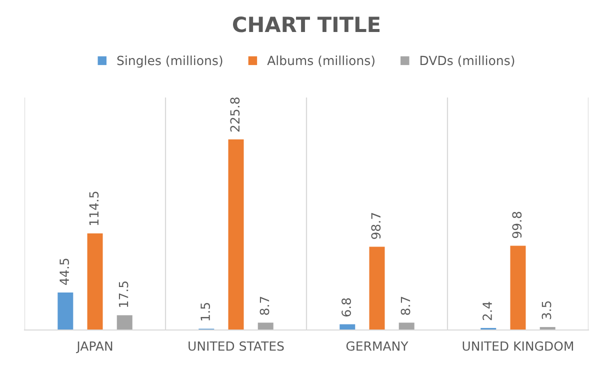 This screenshot has height=375, width=613. I want to click on data-label: 17.5, so click(123, 294).